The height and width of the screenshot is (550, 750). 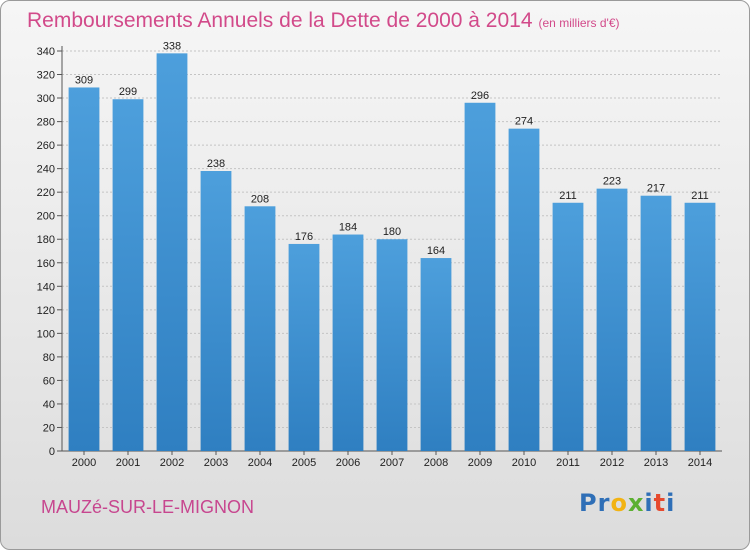 What do you see at coordinates (49, 405) in the screenshot?
I see `y-tick-label: 40` at bounding box center [49, 405].